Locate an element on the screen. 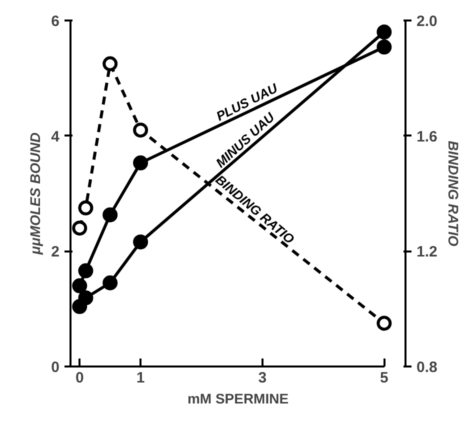 The image size is (464, 426). x-tick-label: 1 is located at coordinates (140, 378).